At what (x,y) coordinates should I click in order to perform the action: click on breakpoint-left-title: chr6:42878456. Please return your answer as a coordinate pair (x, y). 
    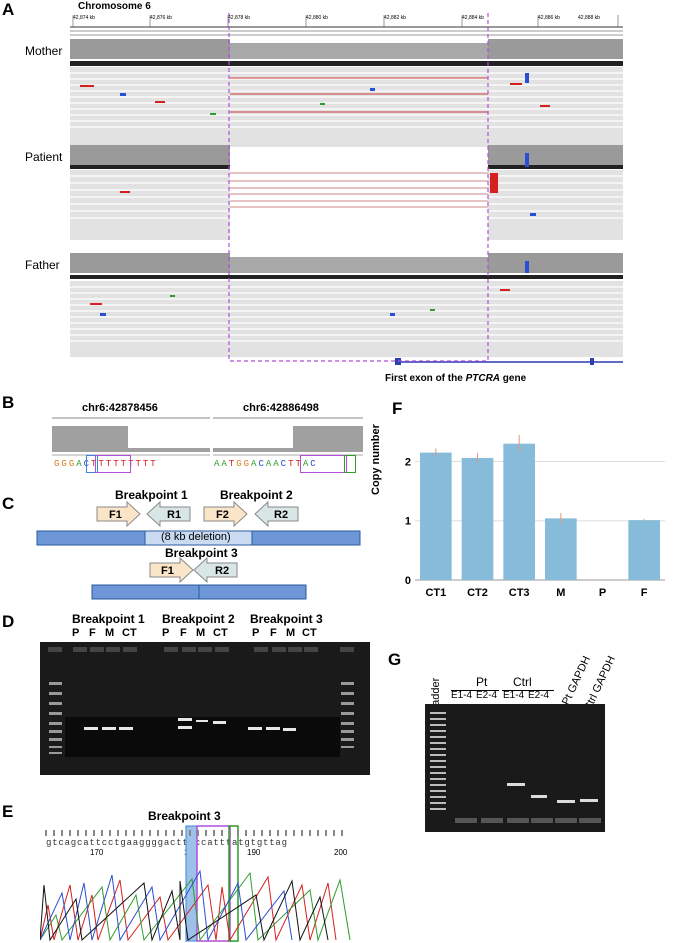
    Looking at the image, I should click on (120, 408).